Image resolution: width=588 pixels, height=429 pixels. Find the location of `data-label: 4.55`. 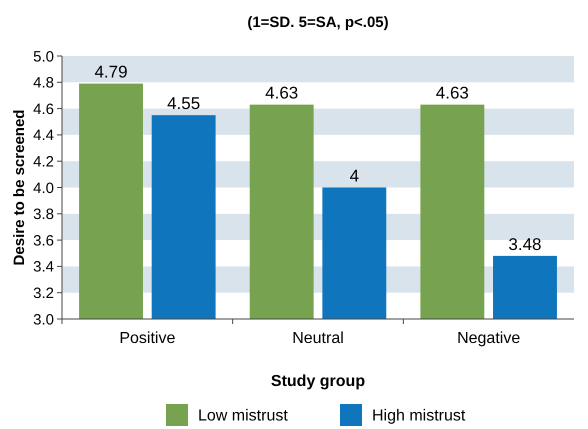

data-label: 4.55 is located at coordinates (183, 104).